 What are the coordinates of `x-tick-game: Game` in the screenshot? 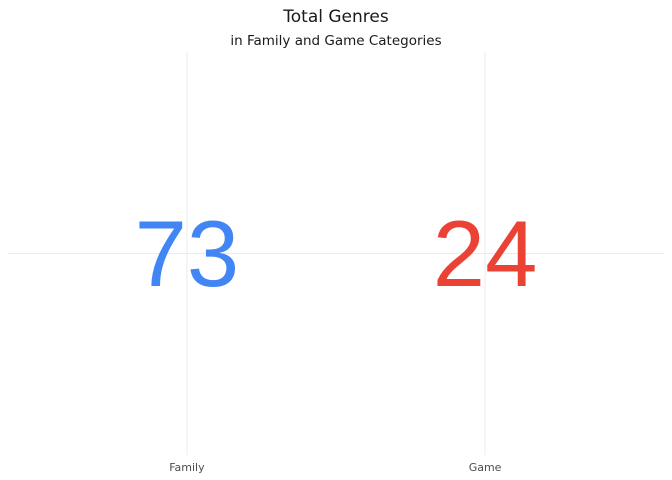 It's located at (485, 467).